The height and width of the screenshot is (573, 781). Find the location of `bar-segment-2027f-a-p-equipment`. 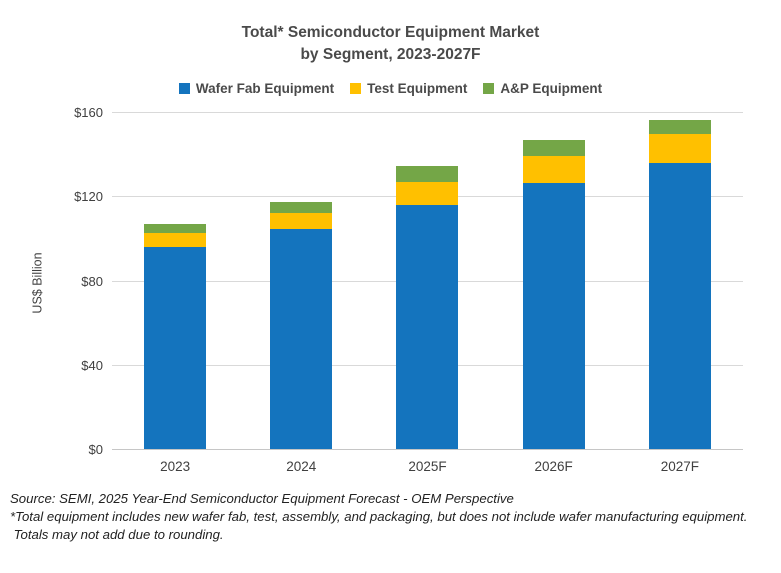

bar-segment-2027f-a-p-equipment is located at coordinates (679, 127).